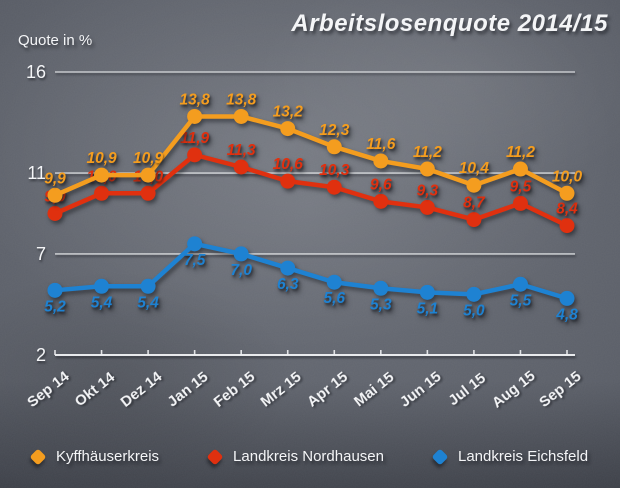 This screenshot has height=488, width=620. Describe the element at coordinates (521, 300) in the screenshot. I see `data-label-landkreis-eichsfeld: 5,5` at that location.